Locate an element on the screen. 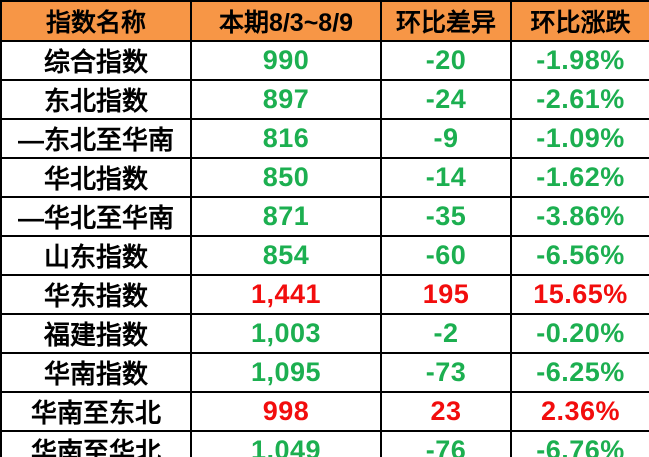  index-name-cell: 山东指数 is located at coordinates (96, 255).